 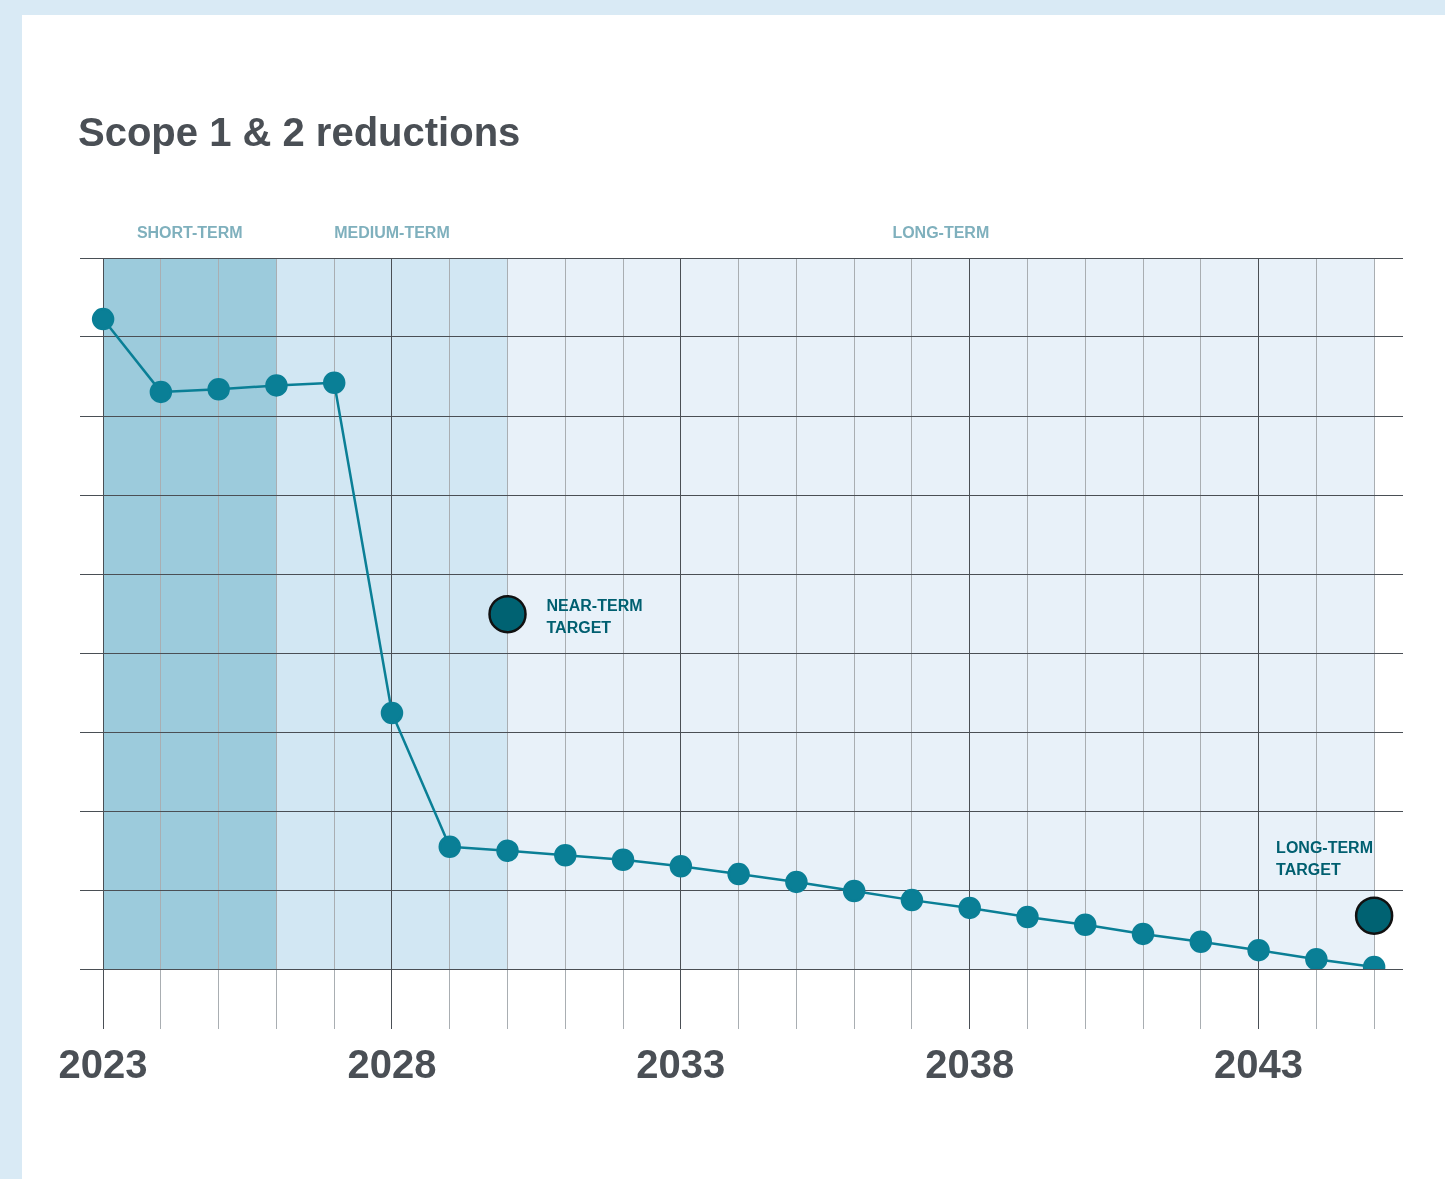 I want to click on band-label: SHORT-TERM, so click(x=189, y=233).